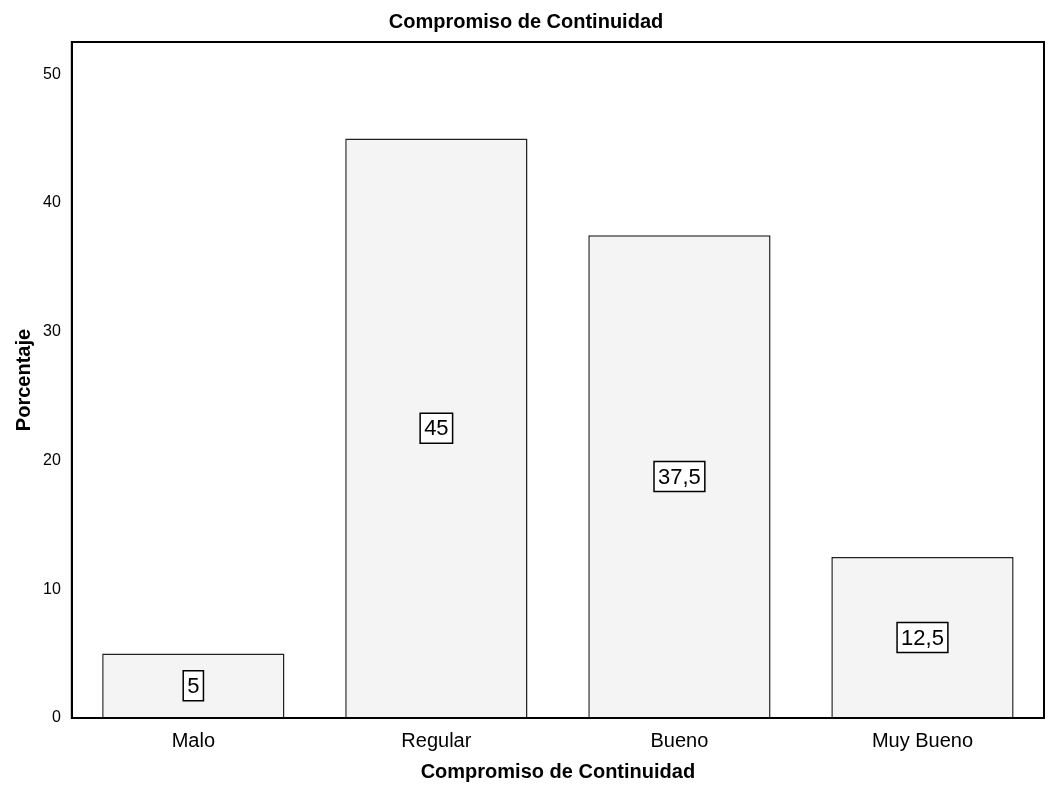 The image size is (1058, 800). I want to click on y-tick-label: 0, so click(56, 717).